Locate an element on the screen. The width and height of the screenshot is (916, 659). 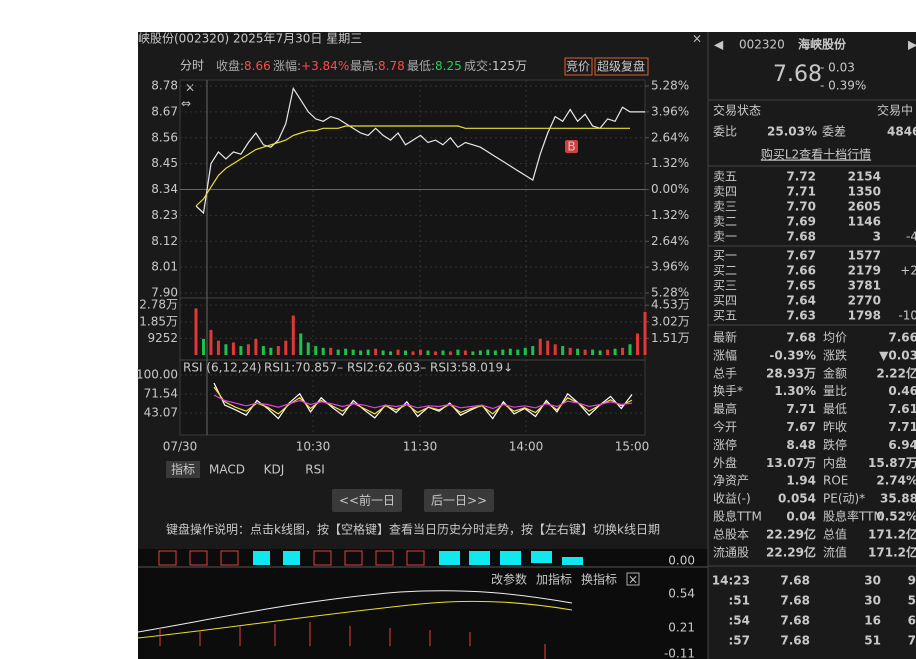
legend-entry: RSI2:62.603– is located at coordinates (386, 368).